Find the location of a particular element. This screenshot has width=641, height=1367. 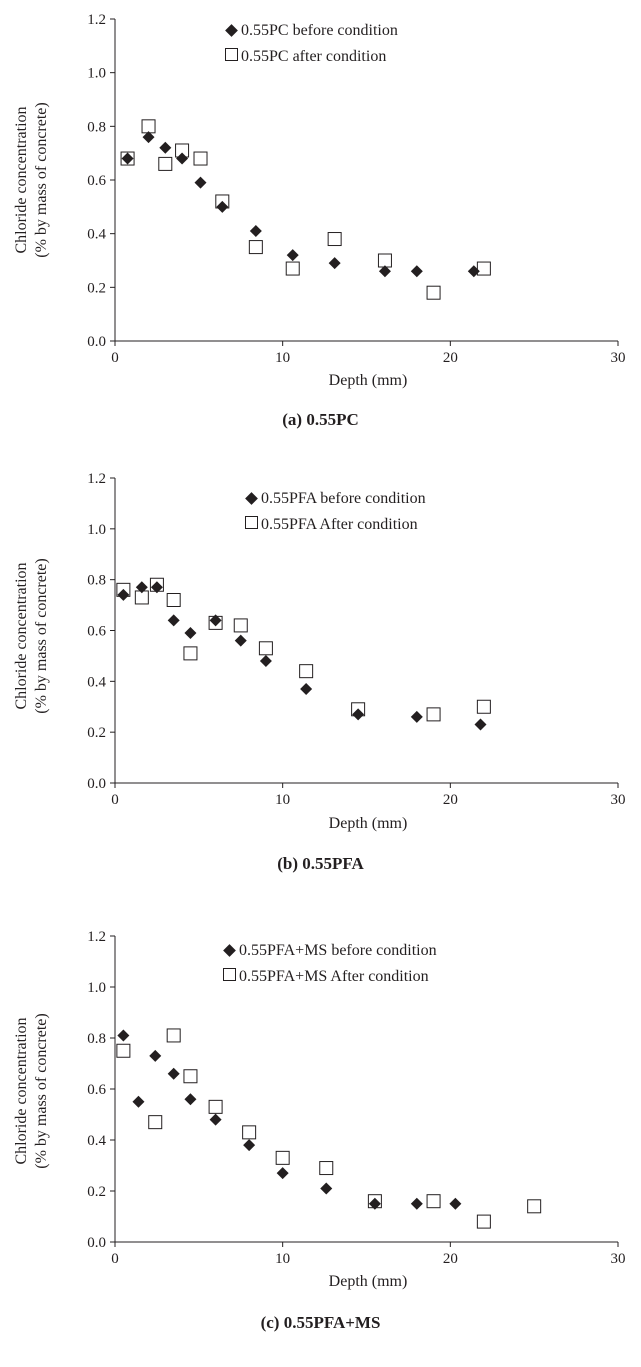

chart-b-caption: (b) 0.55PFA is located at coordinates (320, 863).